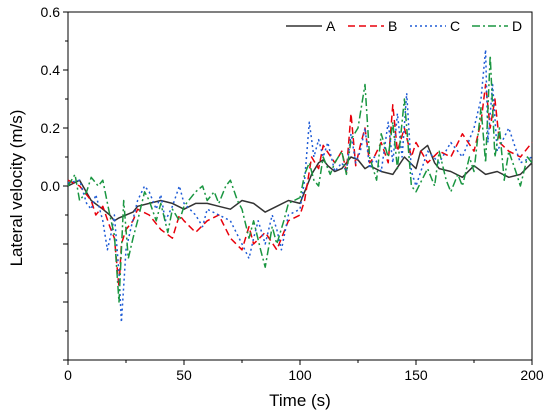 This screenshot has width=550, height=419. I want to click on y-tick-label: 0.4, so click(51, 70).